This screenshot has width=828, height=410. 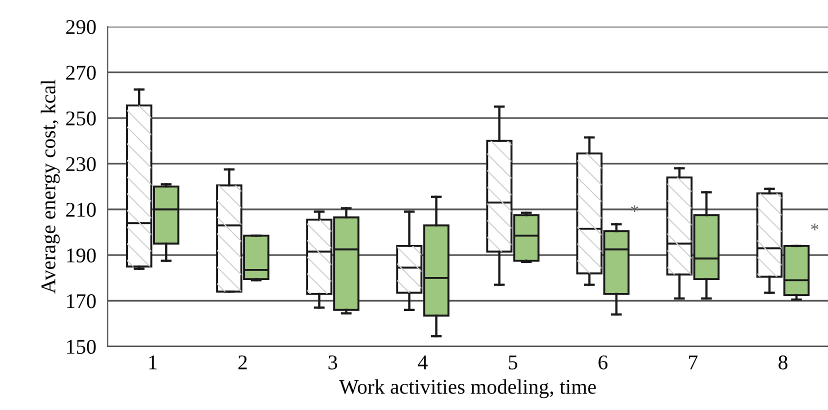 I want to click on x-tick-label: 7, so click(x=693, y=363).